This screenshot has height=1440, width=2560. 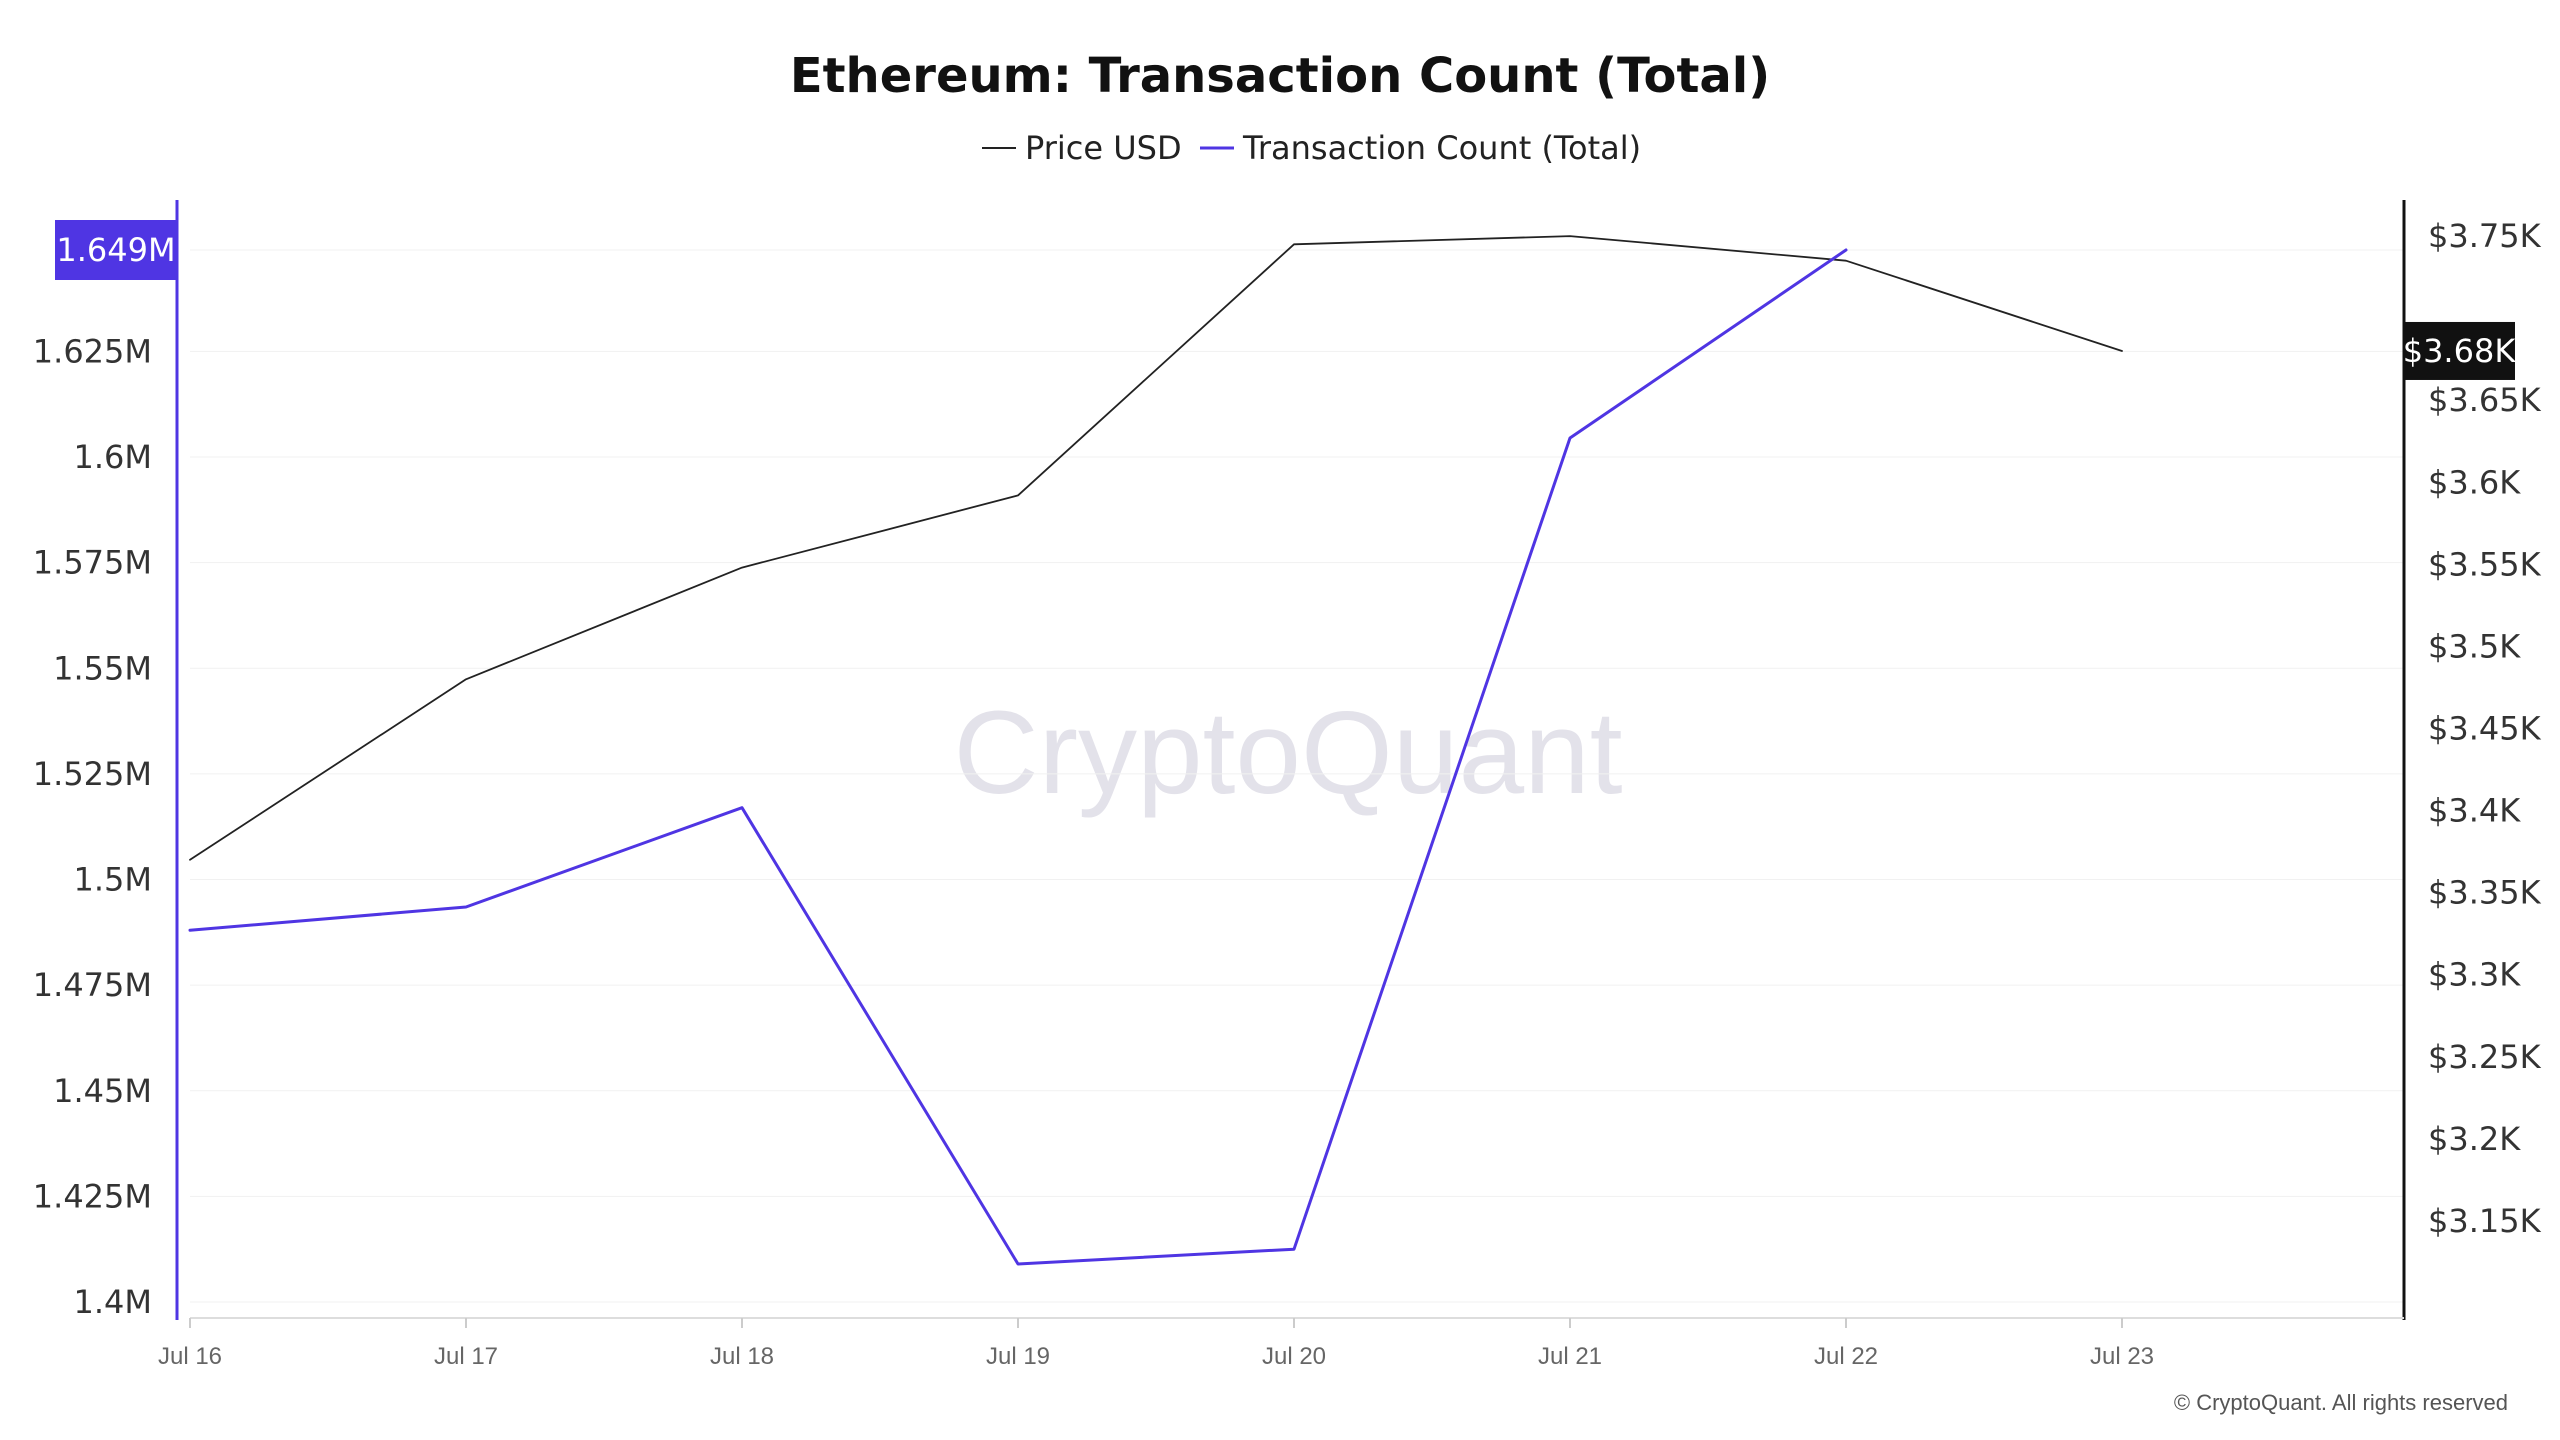 I want to click on watermark: CryptoQuant, so click(x=1288, y=753).